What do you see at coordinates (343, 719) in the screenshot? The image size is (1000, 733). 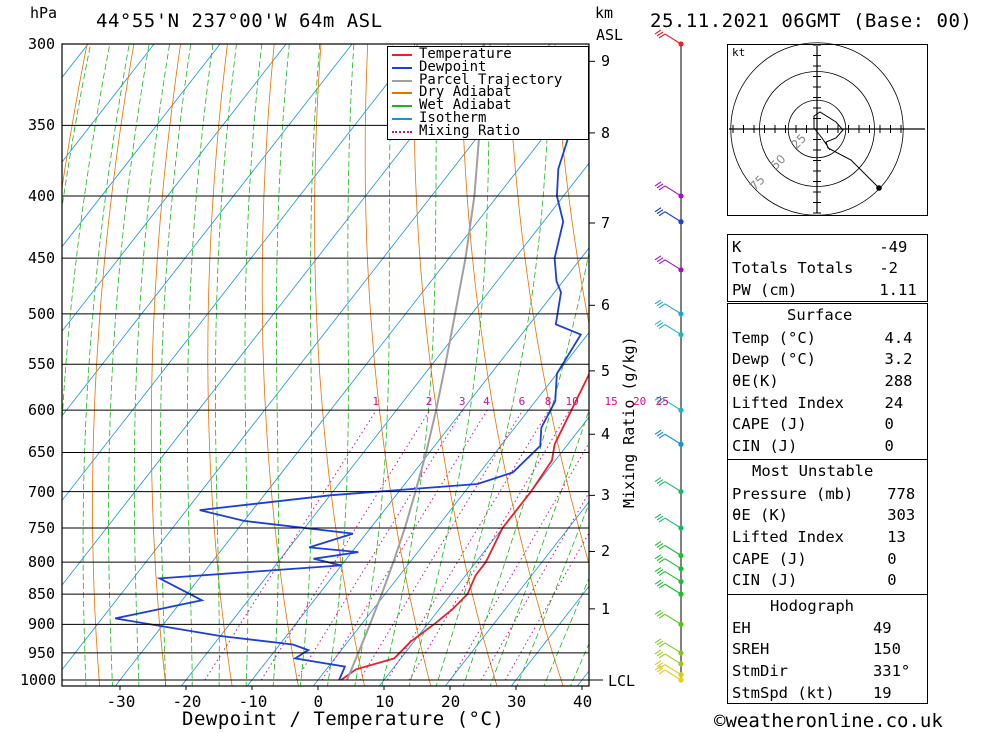 I see `x-axis-label: Dewpoint / Temperature (°C)` at bounding box center [343, 719].